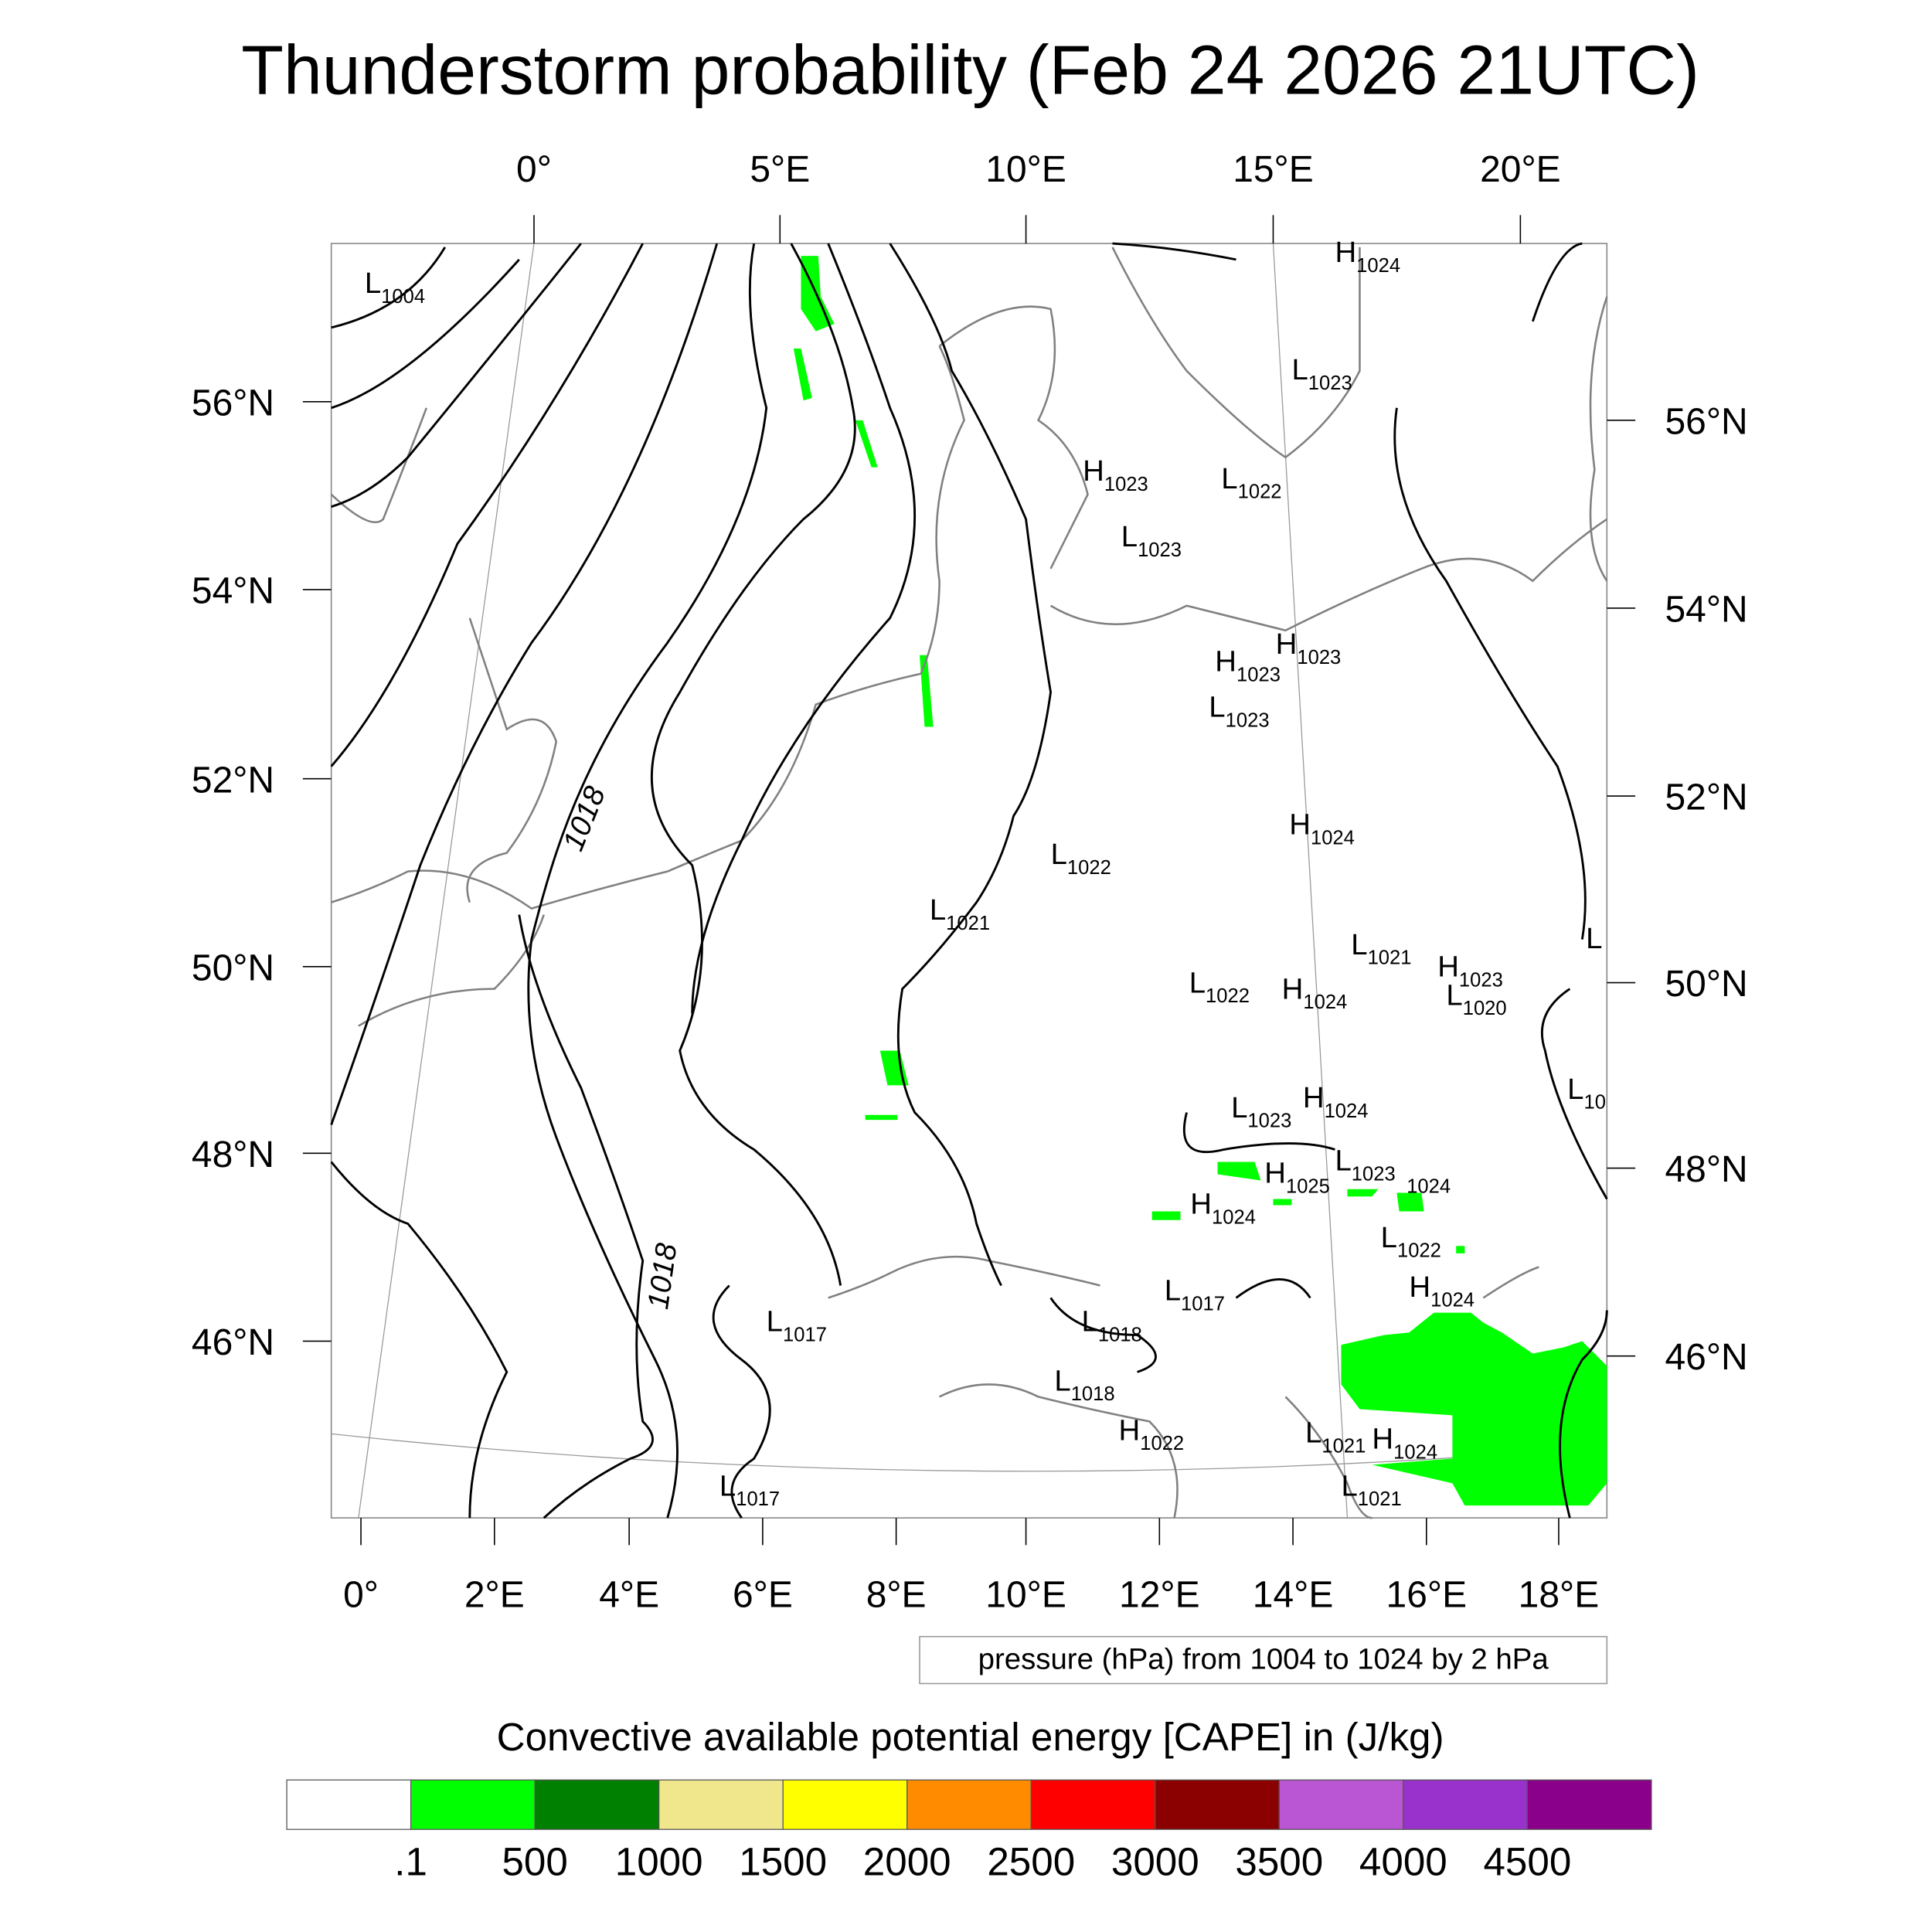 The height and width of the screenshot is (1932, 1932). I want to click on colorbar-label: 4500, so click(1527, 1861).